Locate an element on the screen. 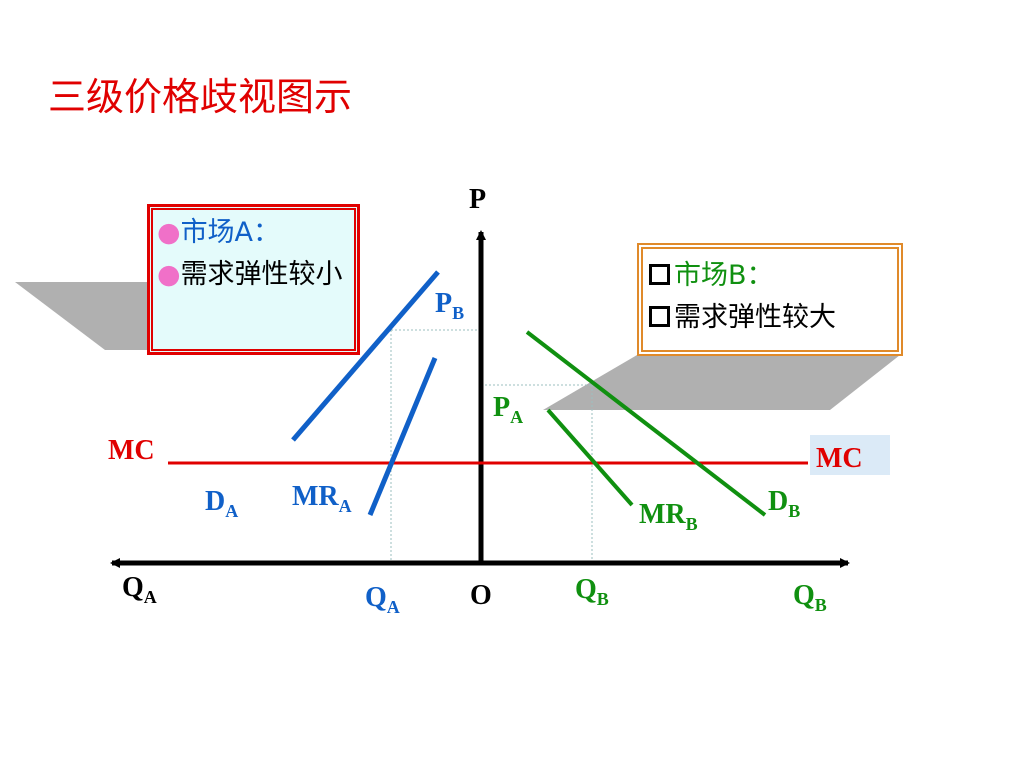  demand-a is located at coordinates (365, 356).